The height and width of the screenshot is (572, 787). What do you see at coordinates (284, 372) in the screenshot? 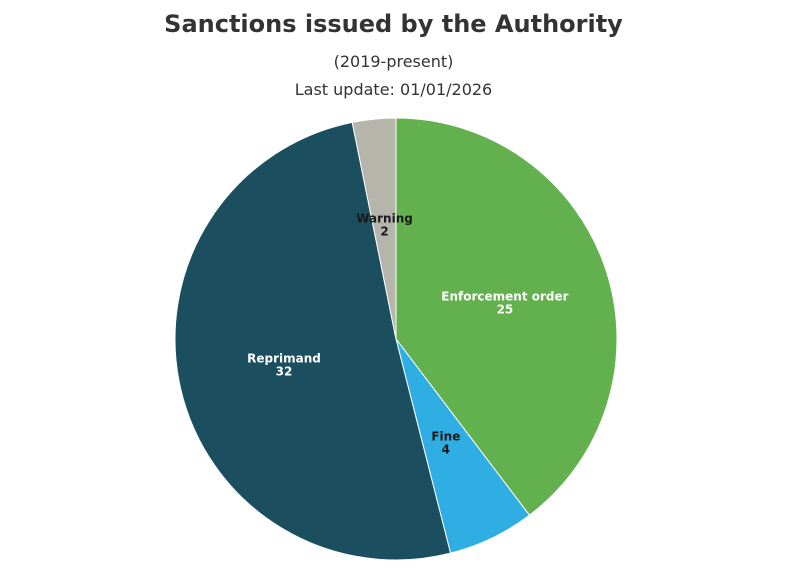
I see `slice-label-value: 32` at bounding box center [284, 372].